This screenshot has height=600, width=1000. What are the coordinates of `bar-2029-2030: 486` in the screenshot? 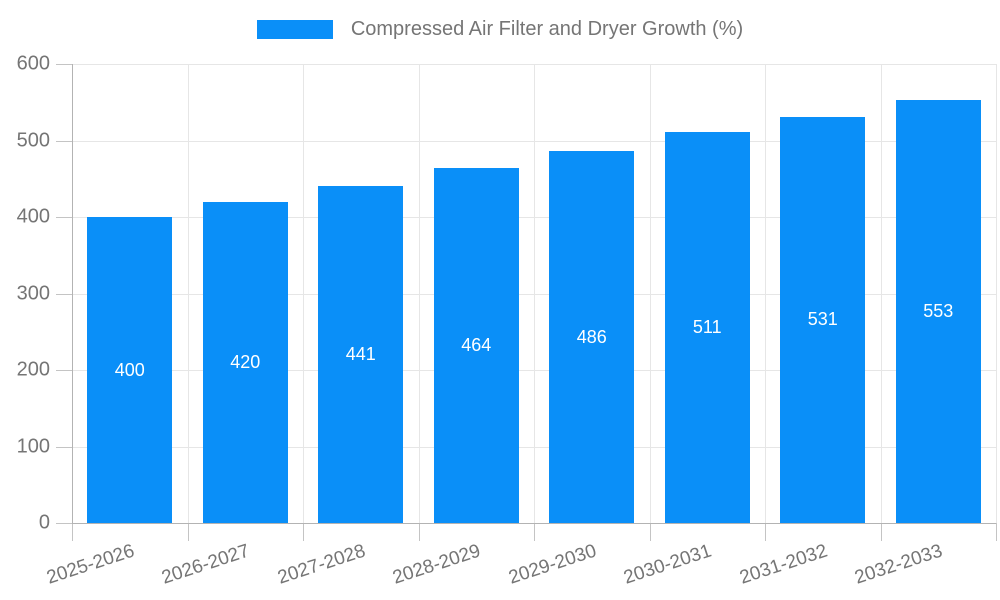 It's located at (592, 337).